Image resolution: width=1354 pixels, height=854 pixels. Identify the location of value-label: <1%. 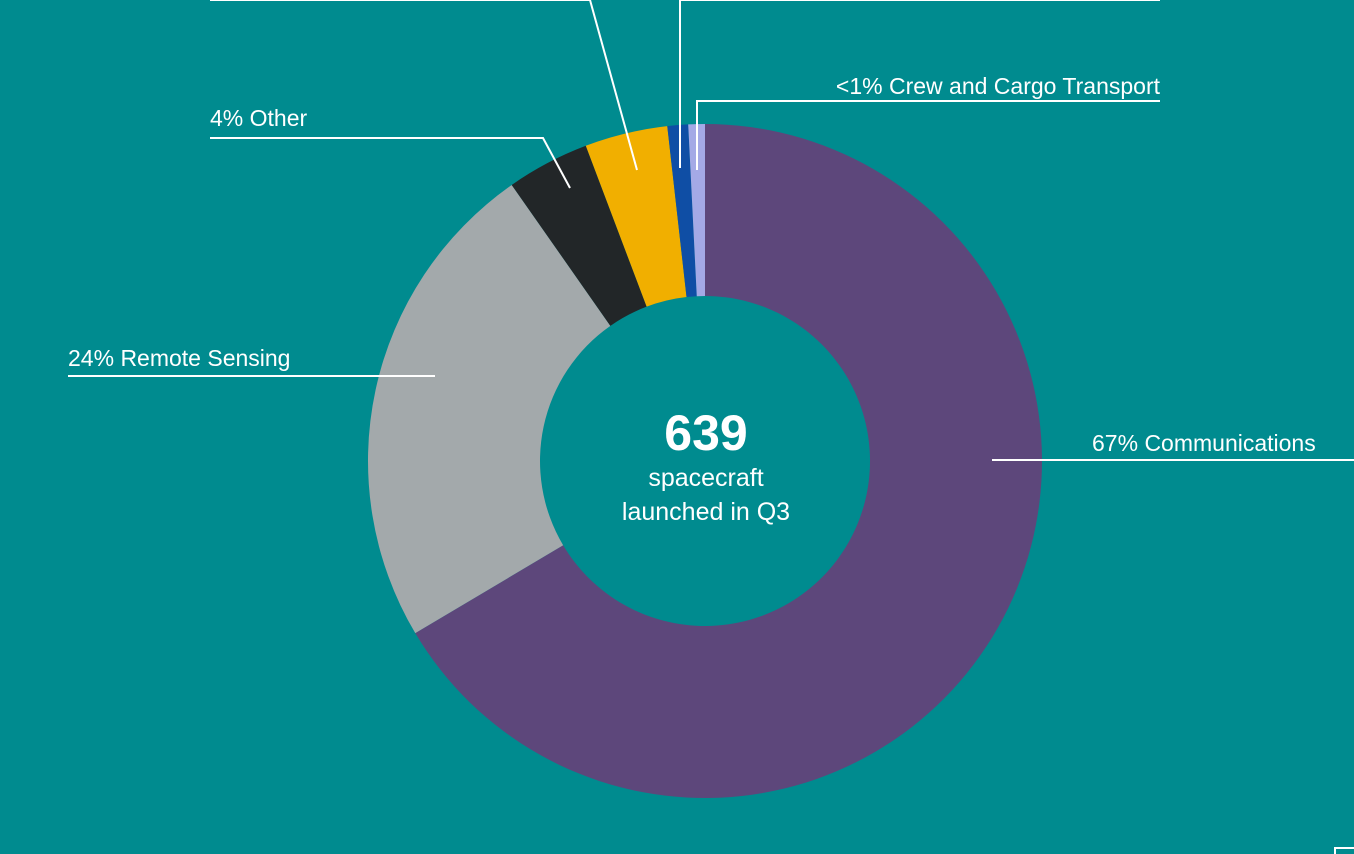
(859, 86).